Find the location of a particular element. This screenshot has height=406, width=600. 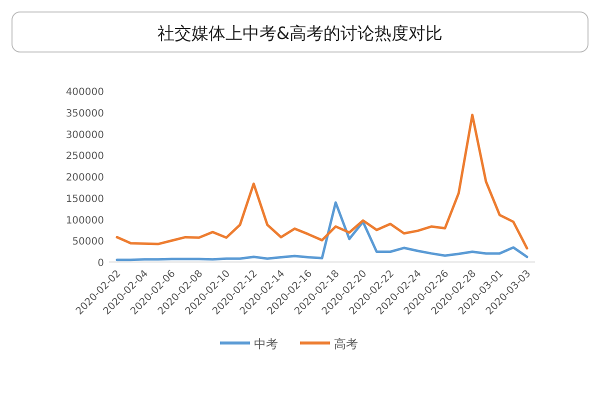

y-tick-label: 100000 is located at coordinates (85, 220).